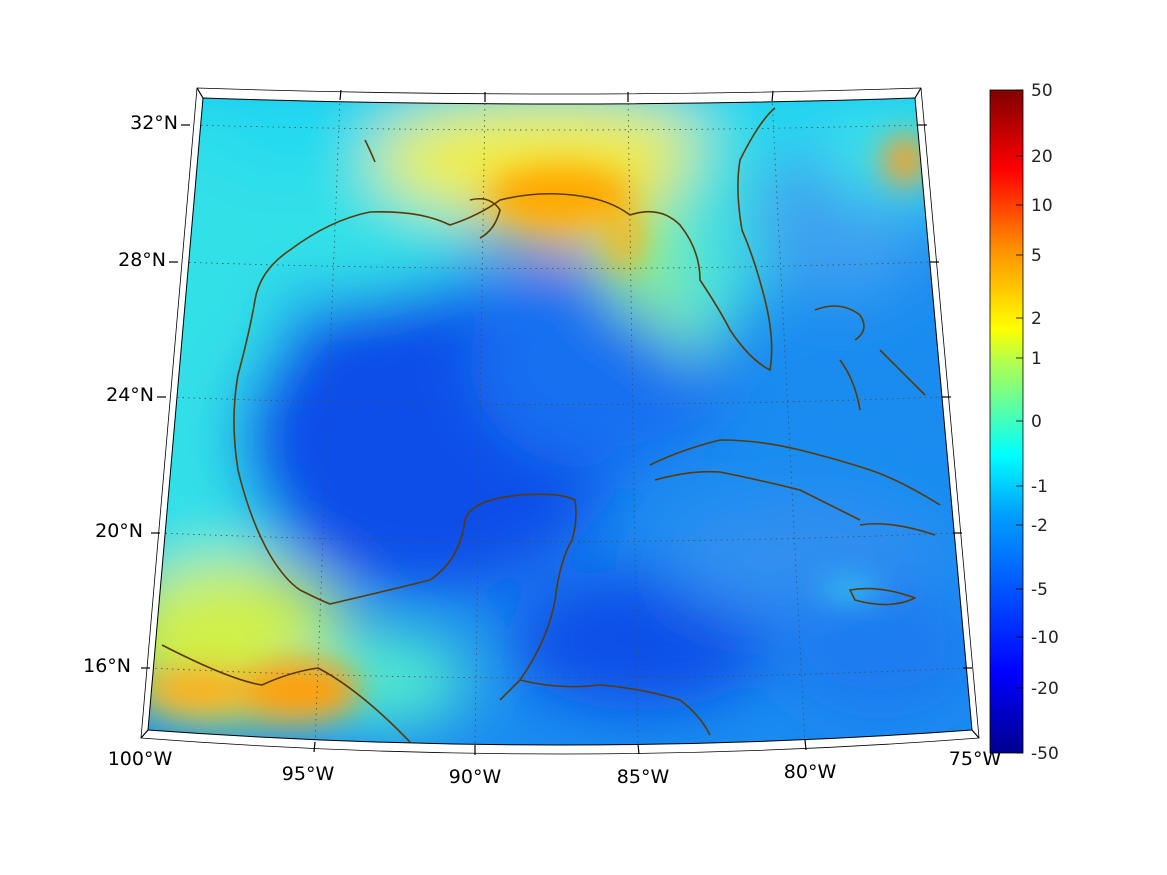 The height and width of the screenshot is (875, 1167). What do you see at coordinates (142, 260) in the screenshot?
I see `lat-label-28: 28°N` at bounding box center [142, 260].